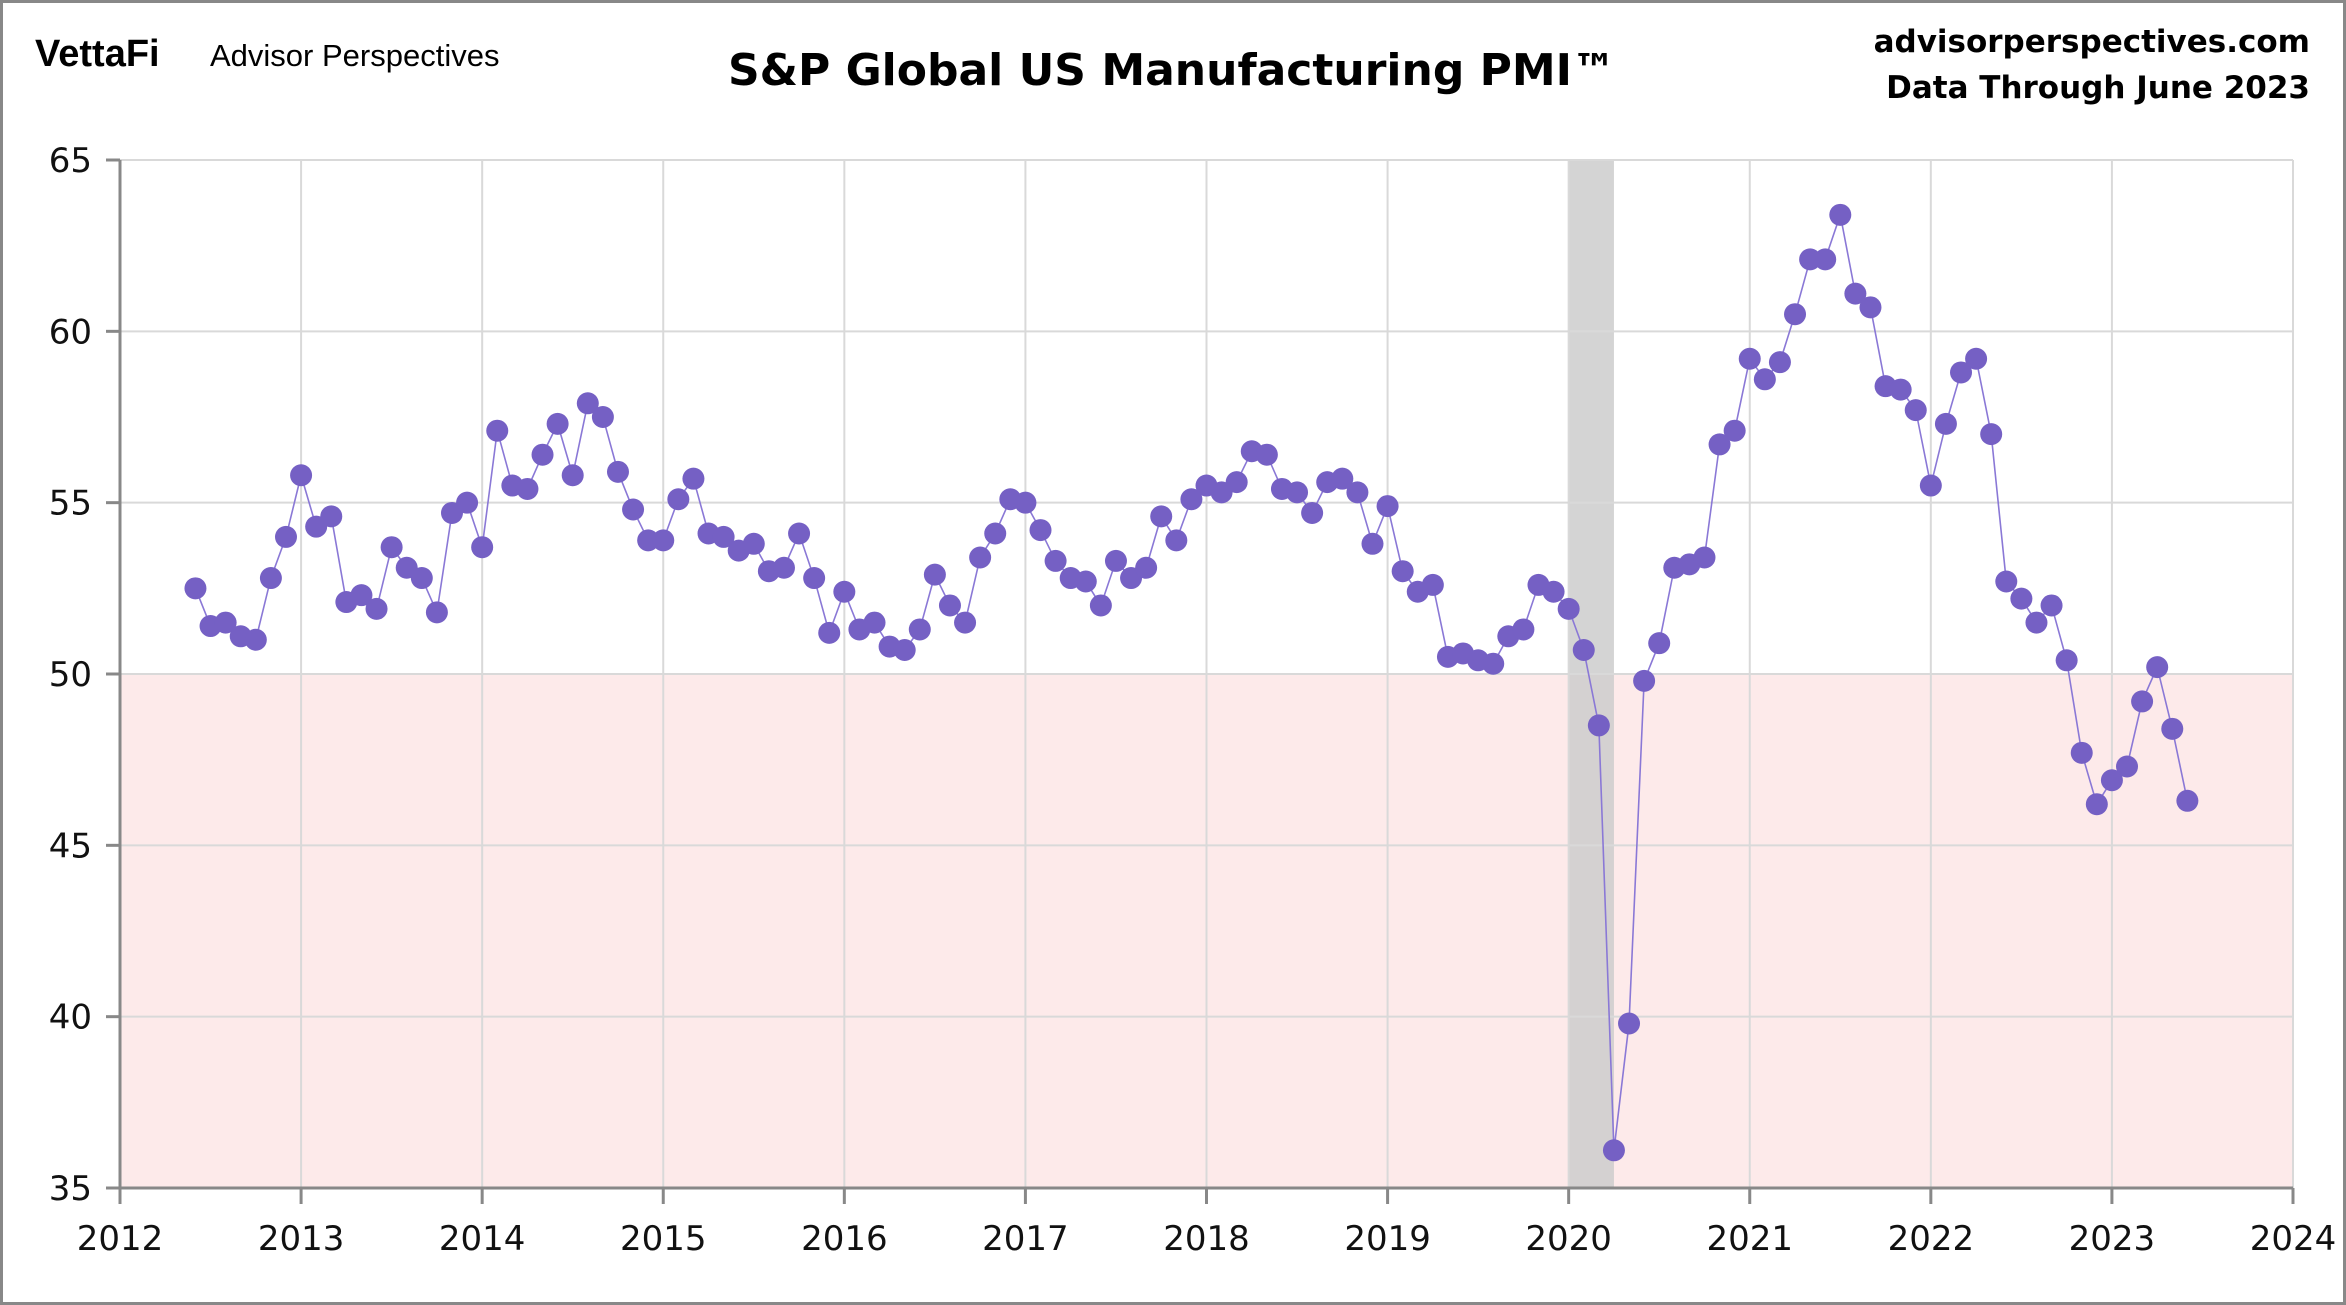 The image size is (2346, 1305). What do you see at coordinates (70, 1189) in the screenshot?
I see `y-tick-label: 35` at bounding box center [70, 1189].